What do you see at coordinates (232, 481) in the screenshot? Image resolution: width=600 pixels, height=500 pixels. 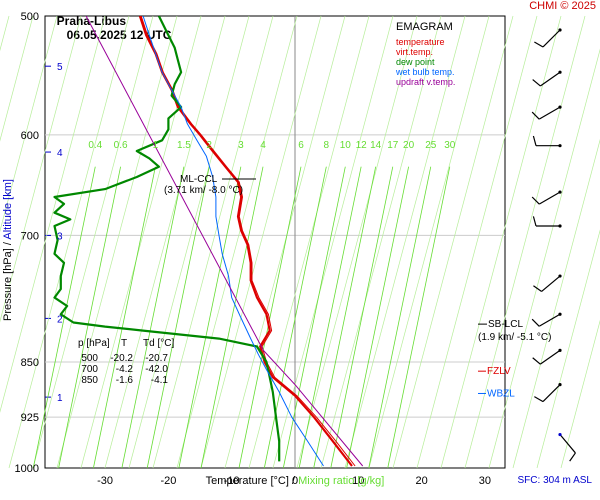 I see `temperature-tick-label: -10` at bounding box center [232, 481].